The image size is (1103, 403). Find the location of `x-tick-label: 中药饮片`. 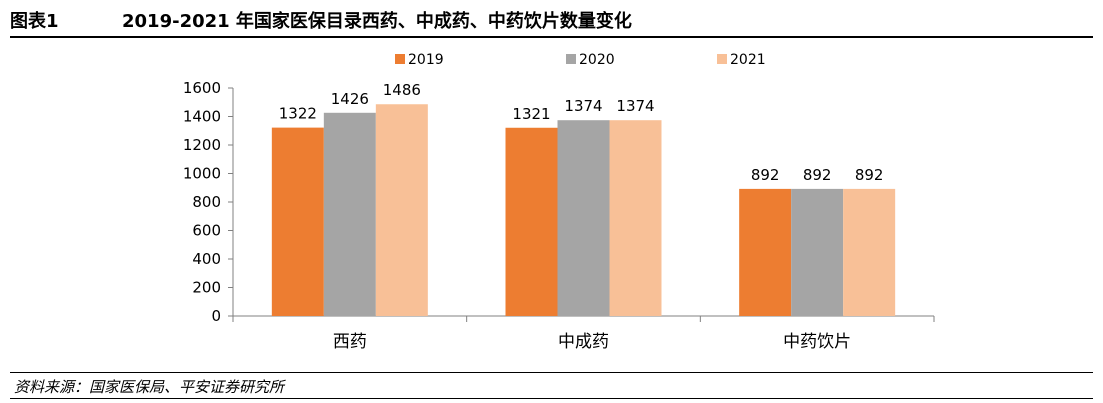

x-tick-label: 中药饮片 is located at coordinates (817, 342).